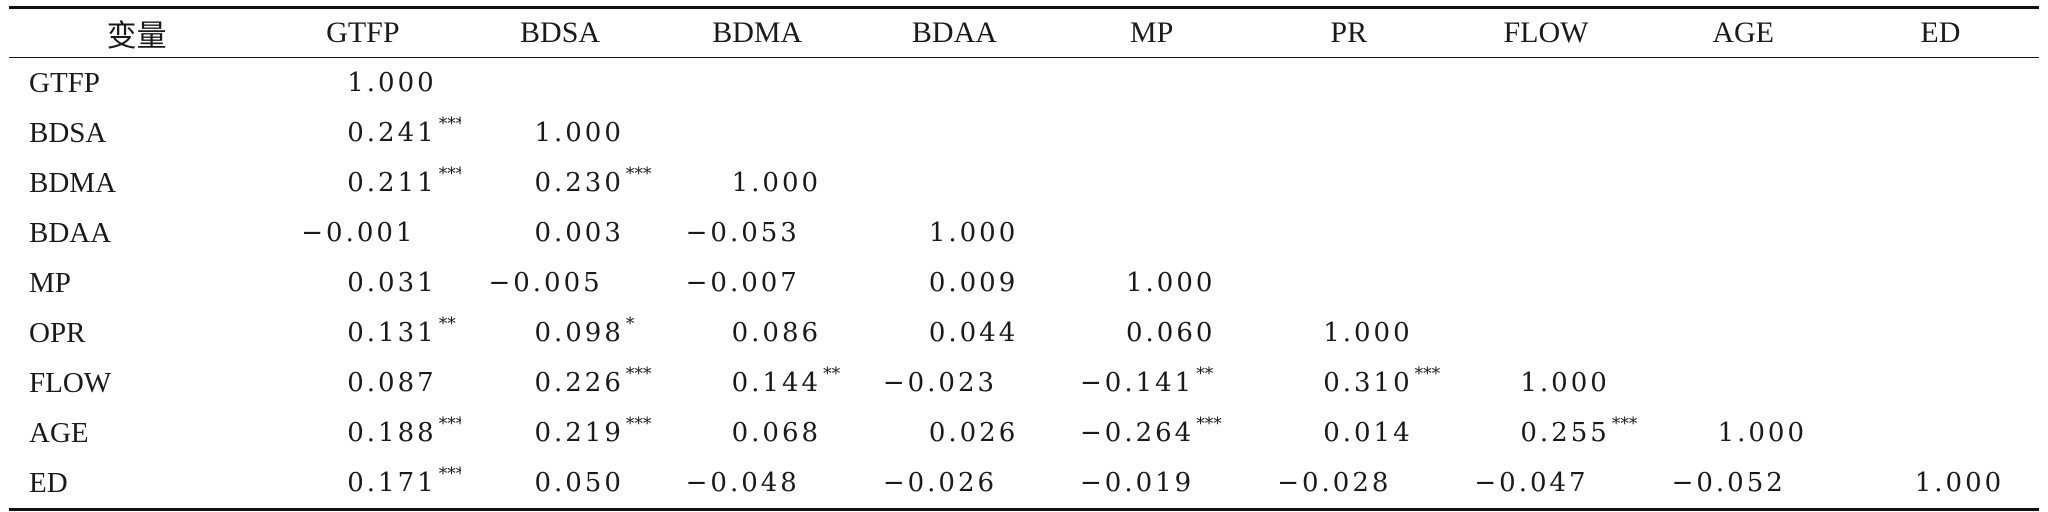 Image resolution: width=2048 pixels, height=512 pixels. Describe the element at coordinates (592, 381) in the screenshot. I see `cell-content: 0.226 ***` at that location.